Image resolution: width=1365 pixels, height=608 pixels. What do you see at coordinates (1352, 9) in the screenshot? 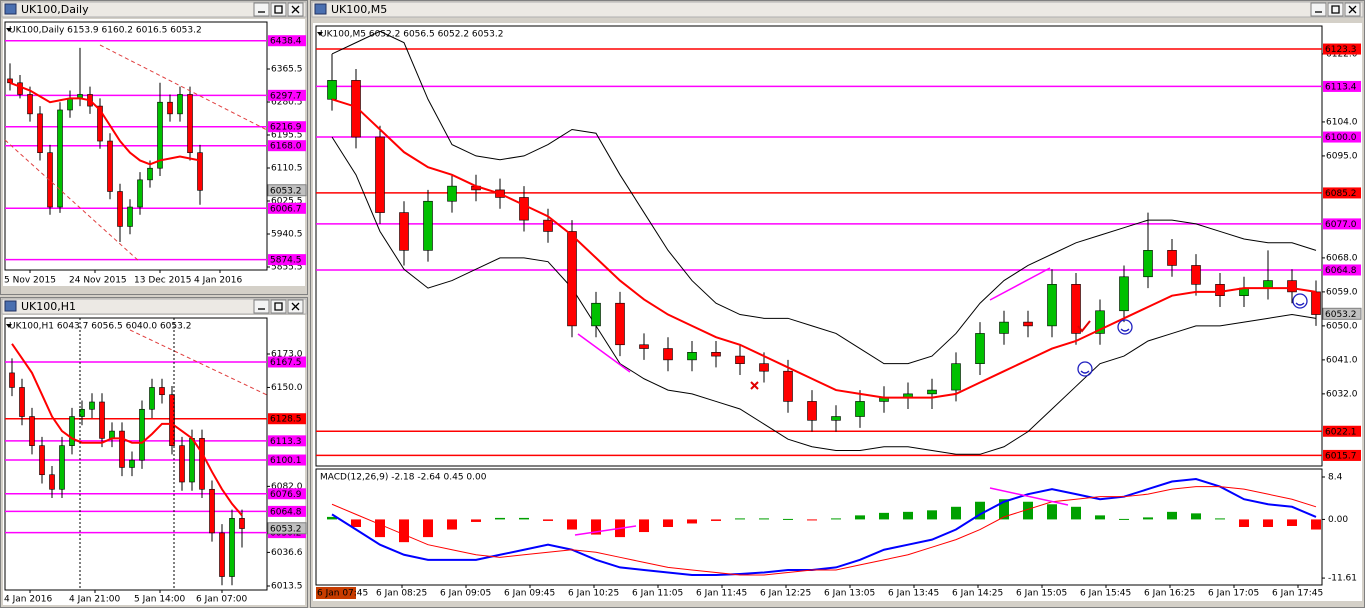
I see `button-glyph` at bounding box center [1352, 9].